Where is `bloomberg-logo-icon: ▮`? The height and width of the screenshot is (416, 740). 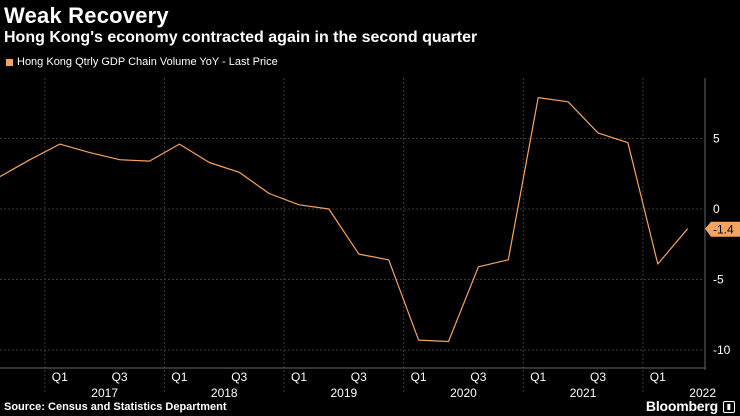
bloomberg-logo-icon: ▮ is located at coordinates (729, 407).